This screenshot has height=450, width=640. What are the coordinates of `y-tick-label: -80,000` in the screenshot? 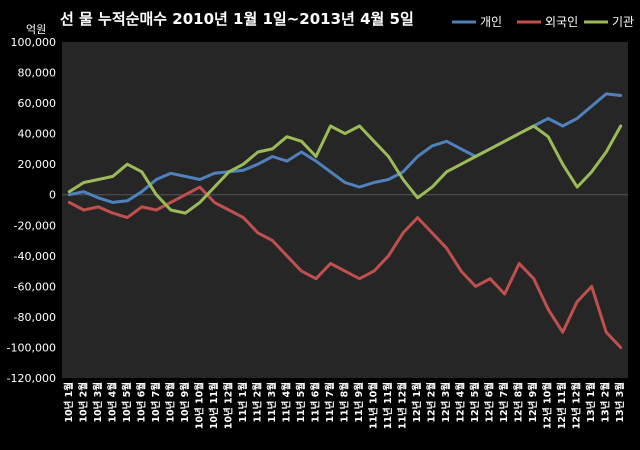 It's located at (35, 317).